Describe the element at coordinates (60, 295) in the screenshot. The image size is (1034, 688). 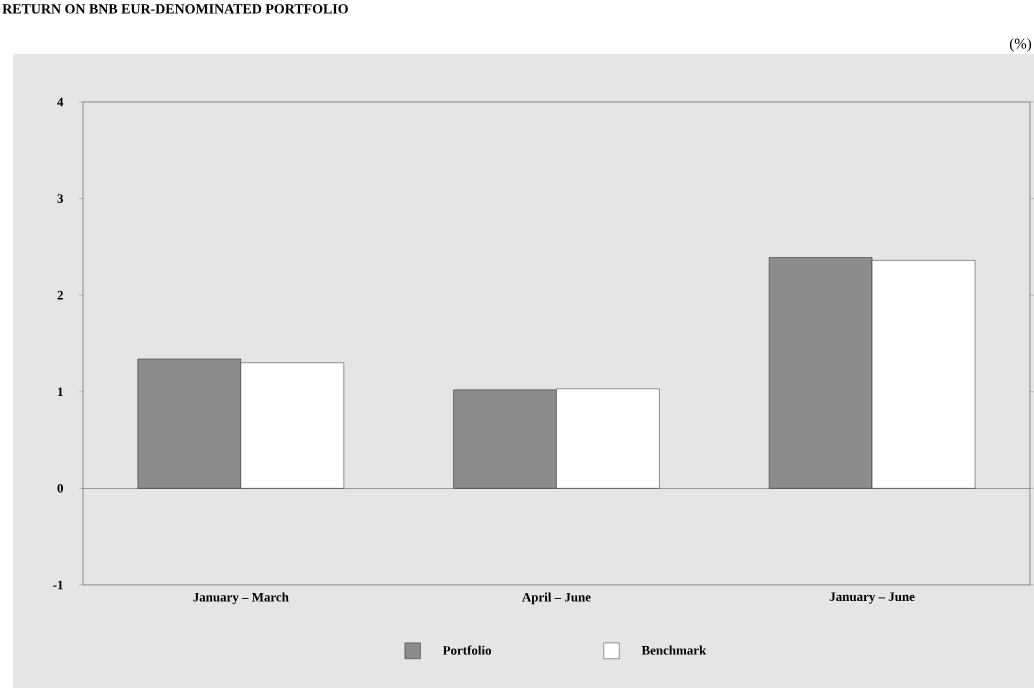
I see `y-tick-label: 2` at that location.